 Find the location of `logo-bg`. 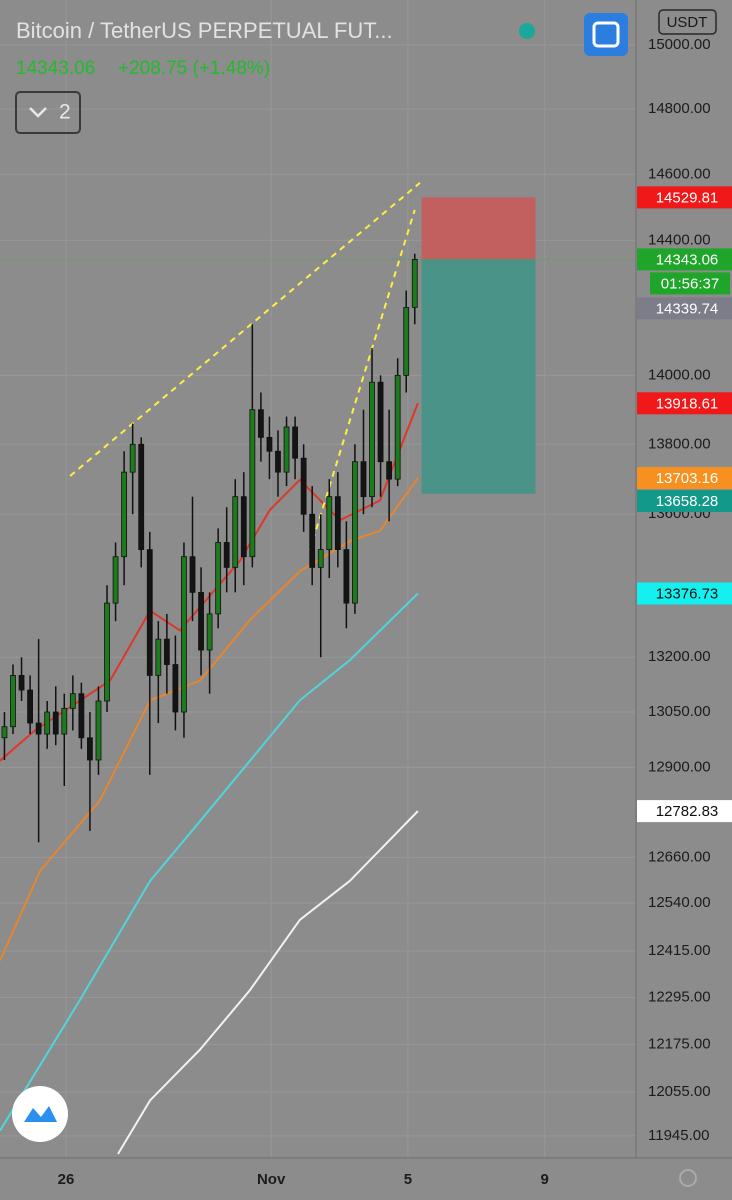

logo-bg is located at coordinates (40, 1114).